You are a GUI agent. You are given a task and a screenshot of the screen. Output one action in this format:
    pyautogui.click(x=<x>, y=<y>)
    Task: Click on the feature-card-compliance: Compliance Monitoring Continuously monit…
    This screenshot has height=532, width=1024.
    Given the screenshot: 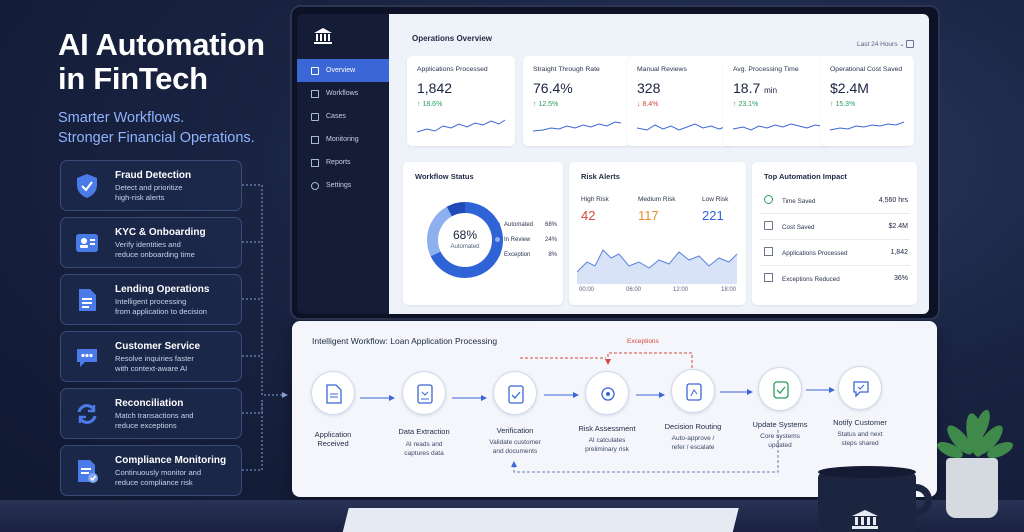 What is the action you would take?
    pyautogui.click(x=151, y=470)
    